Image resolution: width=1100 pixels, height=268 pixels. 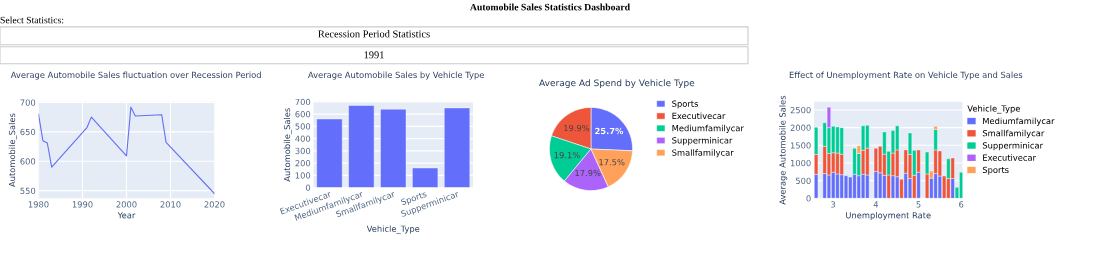 What do you see at coordinates (800, 127) in the screenshot?
I see `y-tick-label: 2000` at bounding box center [800, 127].